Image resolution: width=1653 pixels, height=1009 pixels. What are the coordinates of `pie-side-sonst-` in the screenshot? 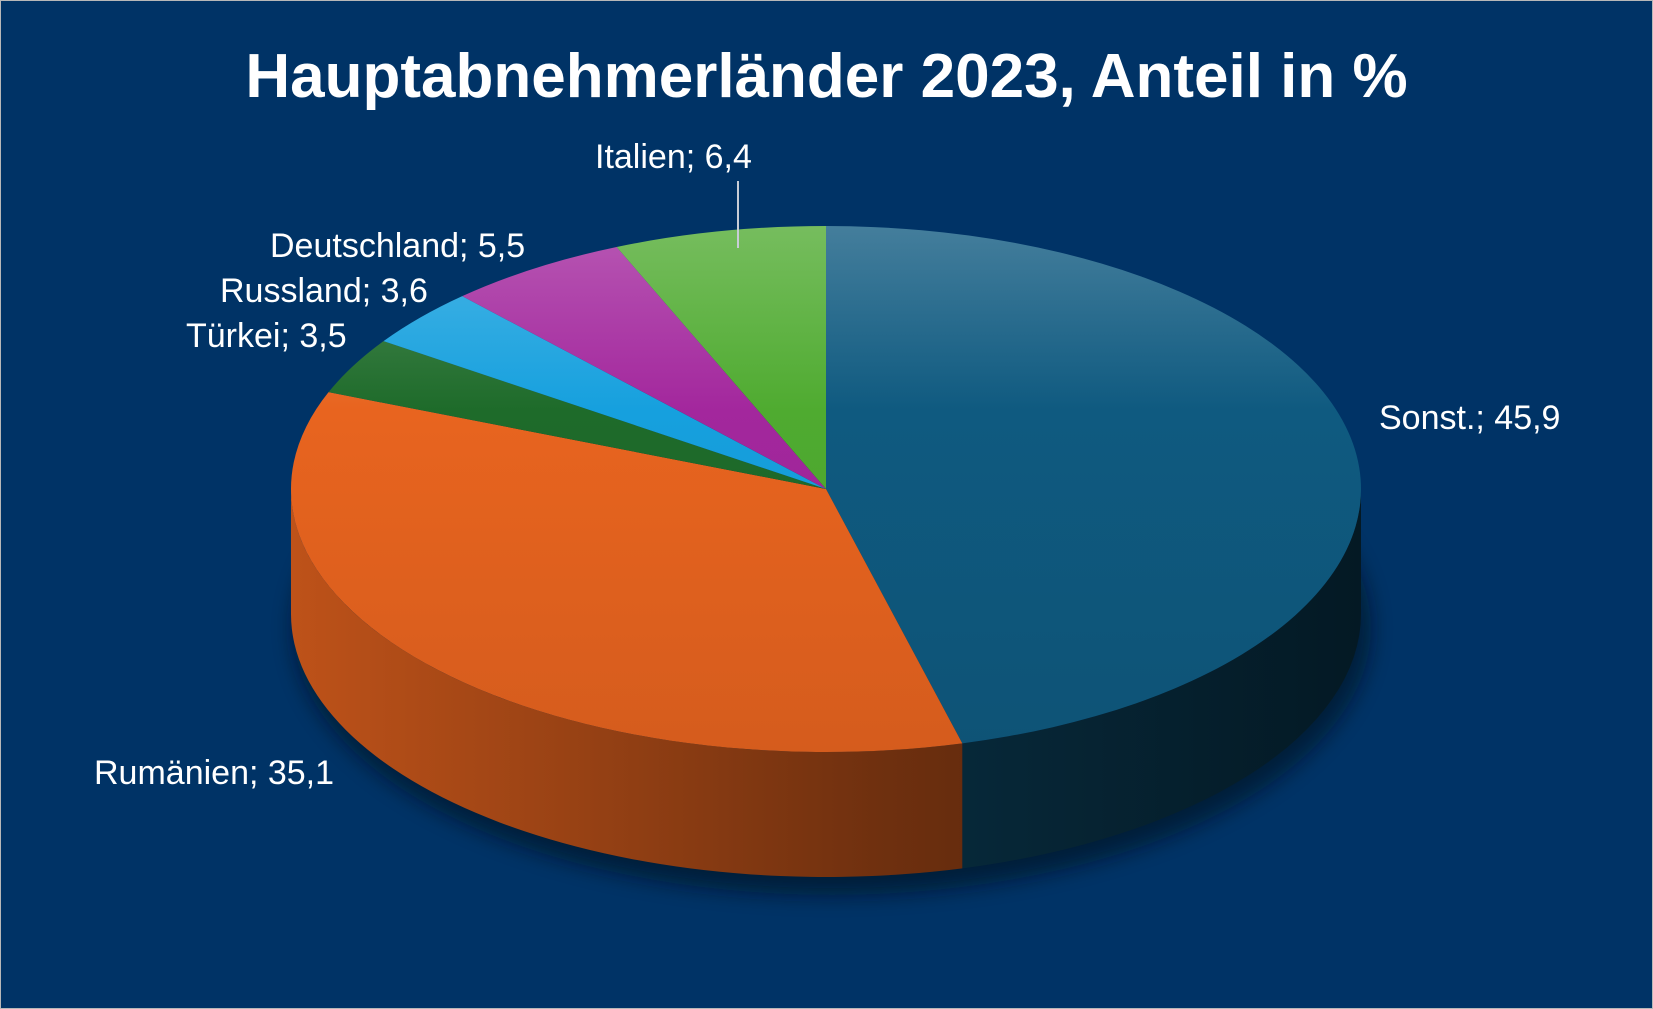 It's located at (1161, 679).